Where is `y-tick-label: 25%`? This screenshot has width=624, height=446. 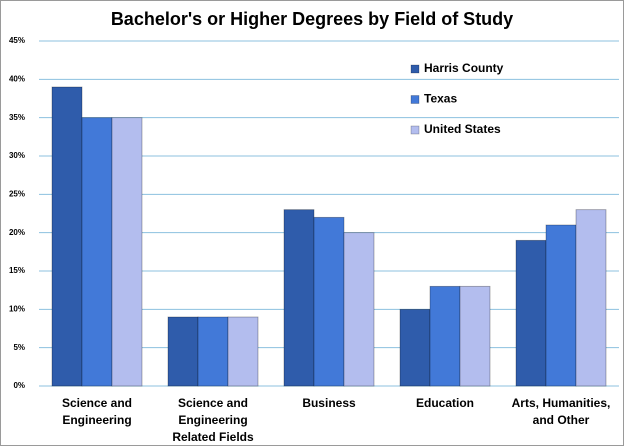 y-tick-label: 25% is located at coordinates (17, 193).